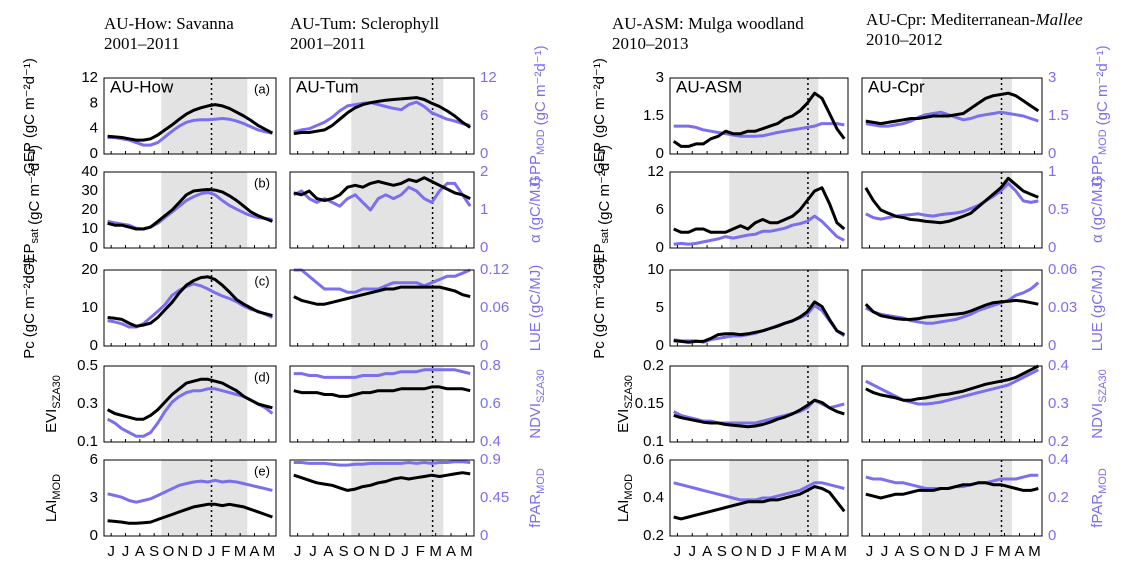 The height and width of the screenshot is (564, 1137). Describe the element at coordinates (484, 171) in the screenshot. I see `right-y-tick-label: 2` at that location.